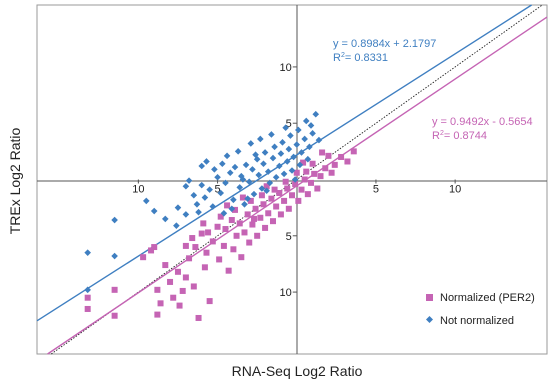 The height and width of the screenshot is (383, 553). I want to click on r2-not-normalized: R2= 0.8331, so click(360, 58).